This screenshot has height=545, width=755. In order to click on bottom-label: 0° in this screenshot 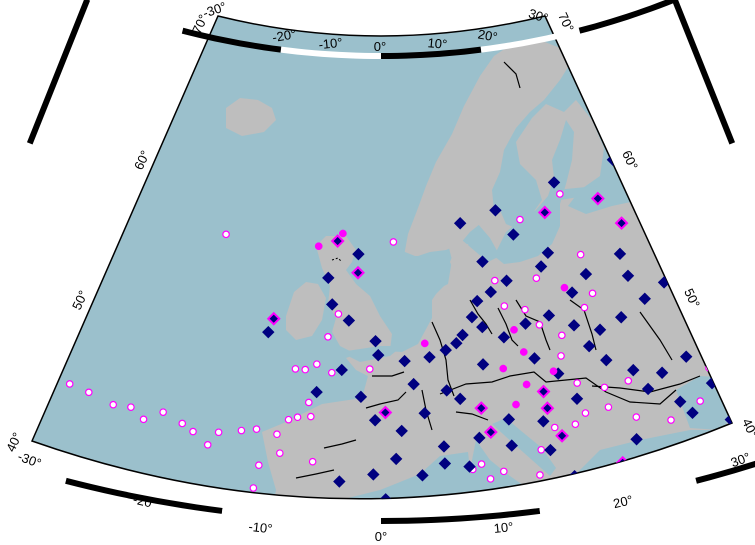, I will do `click(381, 536)`.